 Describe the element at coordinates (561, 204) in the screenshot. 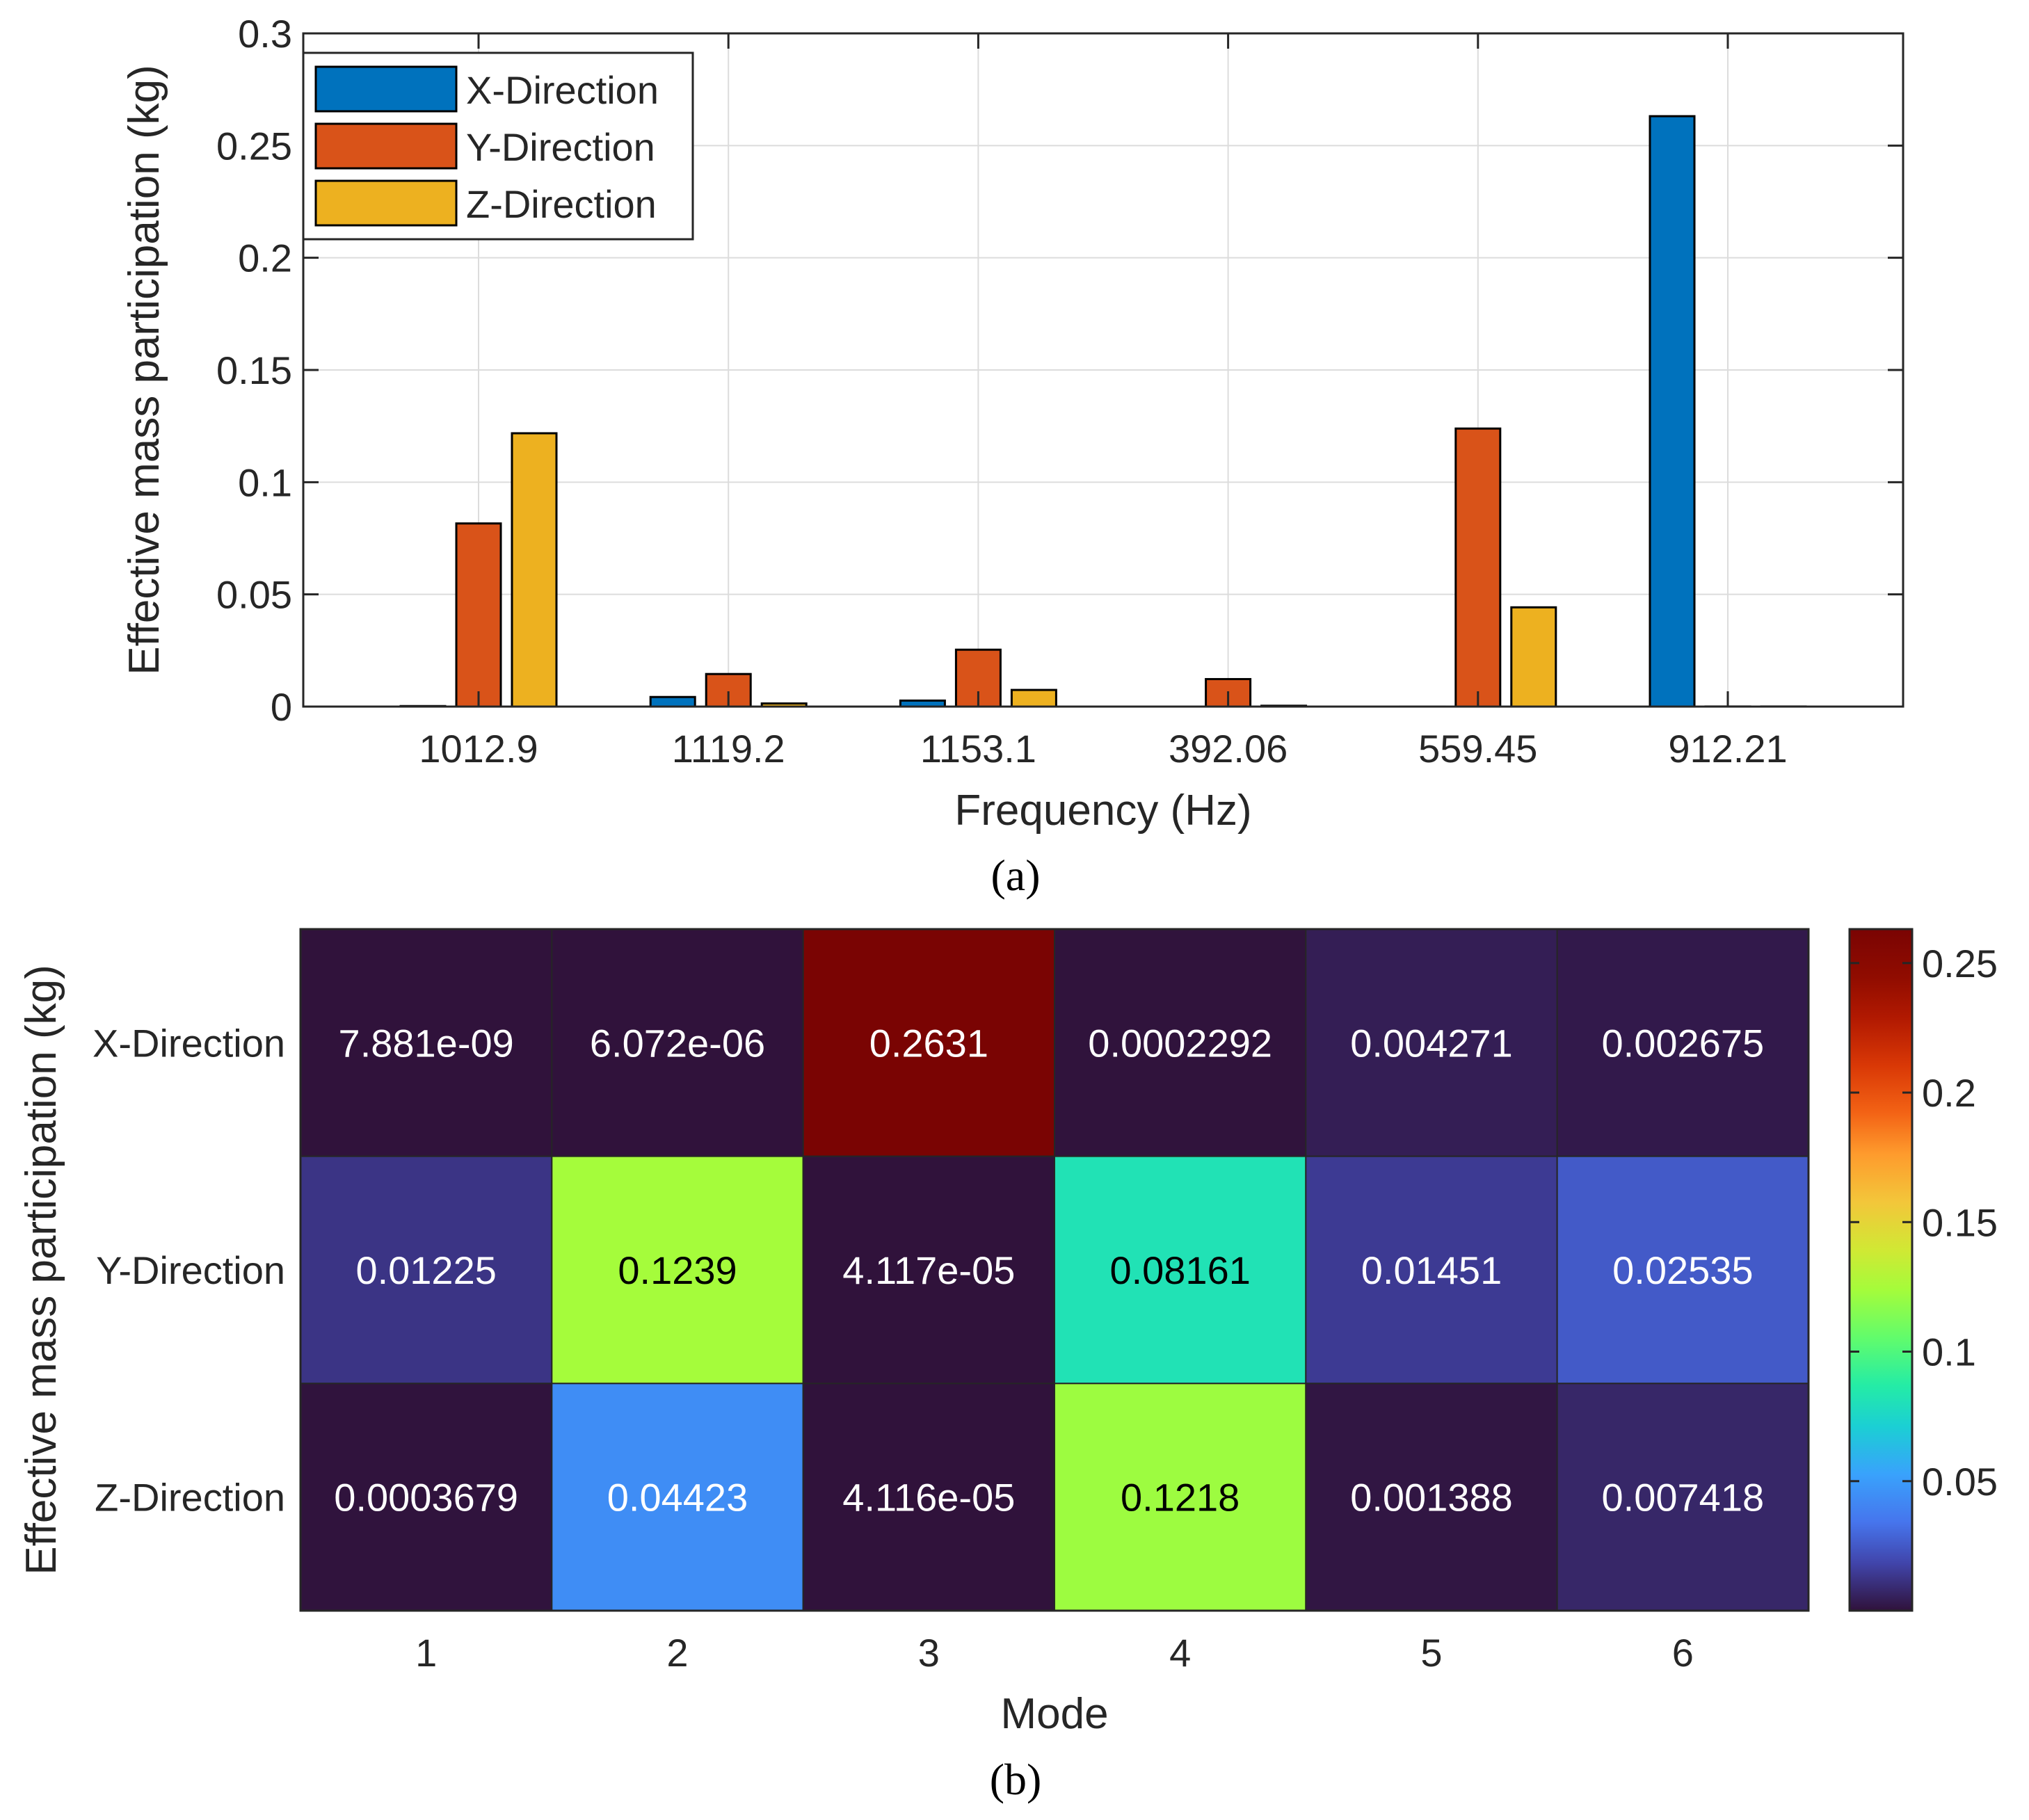

I see `legend-label-z: Z-Direction` at that location.